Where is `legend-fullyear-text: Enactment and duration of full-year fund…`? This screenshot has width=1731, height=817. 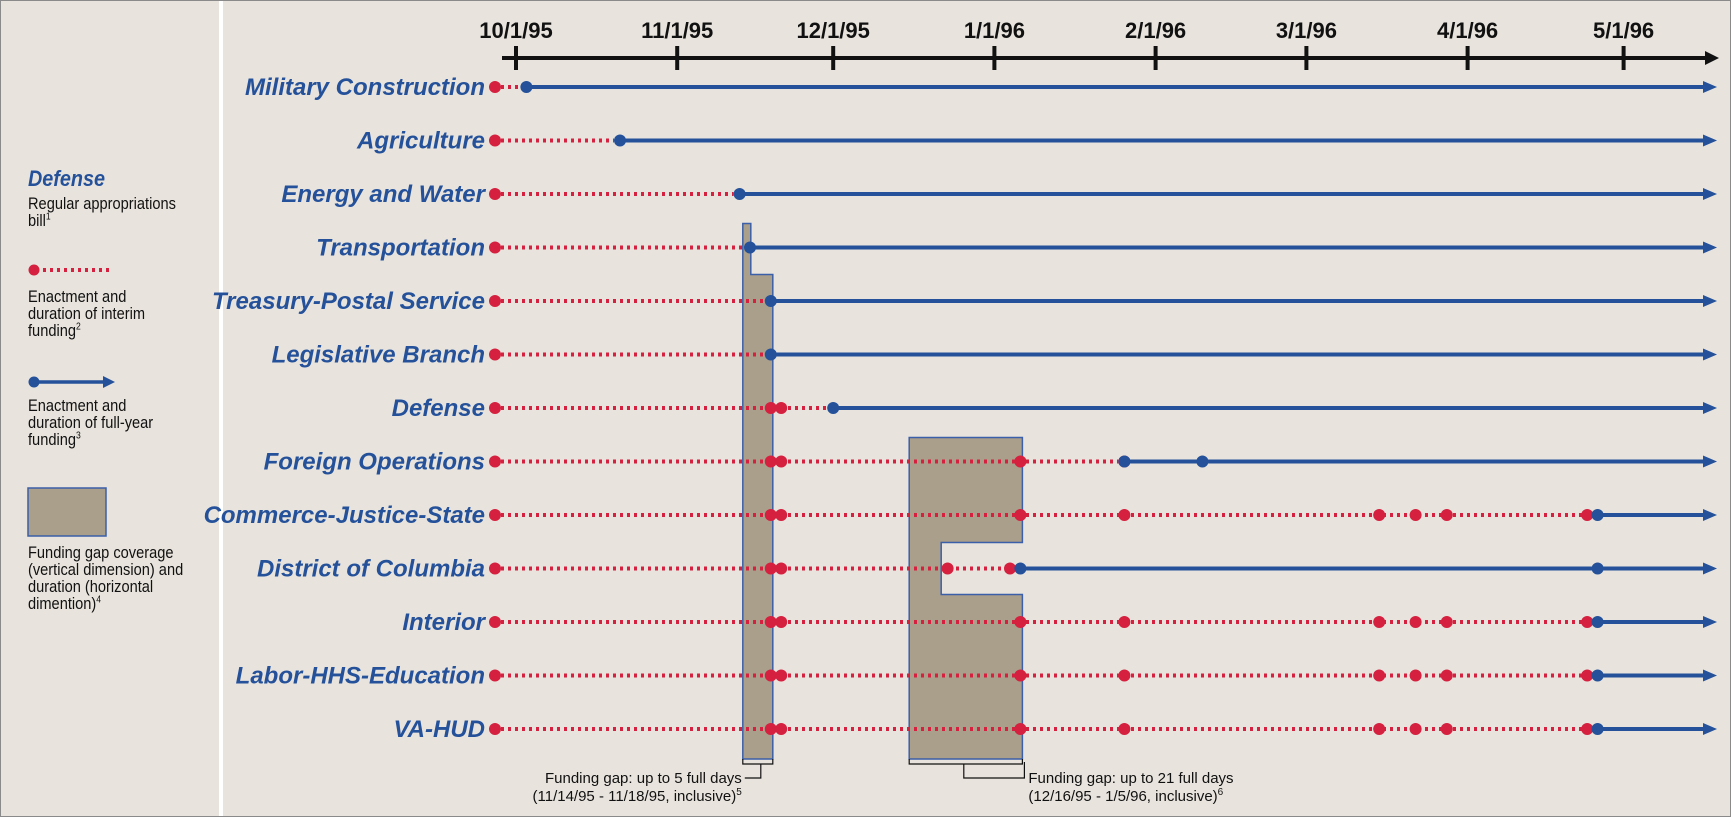
legend-fullyear-text: Enactment and duration of full-year fund… is located at coordinates (91, 422).